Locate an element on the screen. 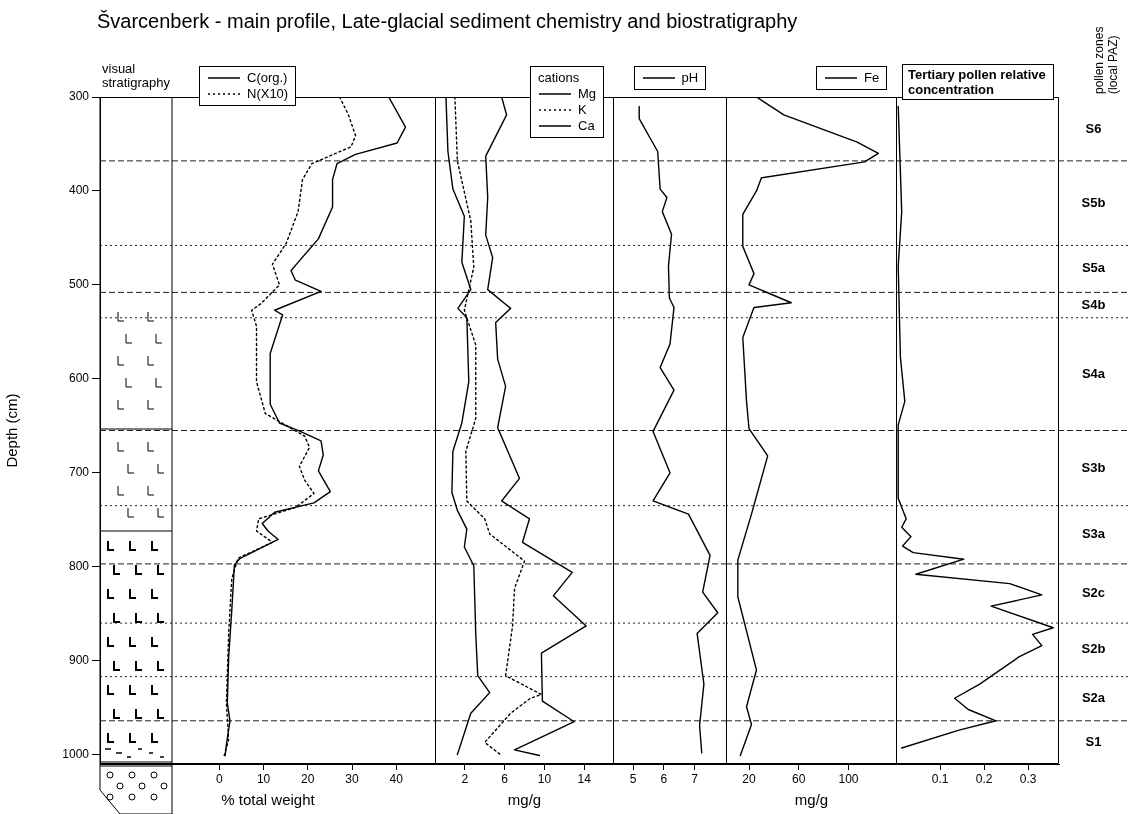  text: S5a is located at coordinates (1093, 268).